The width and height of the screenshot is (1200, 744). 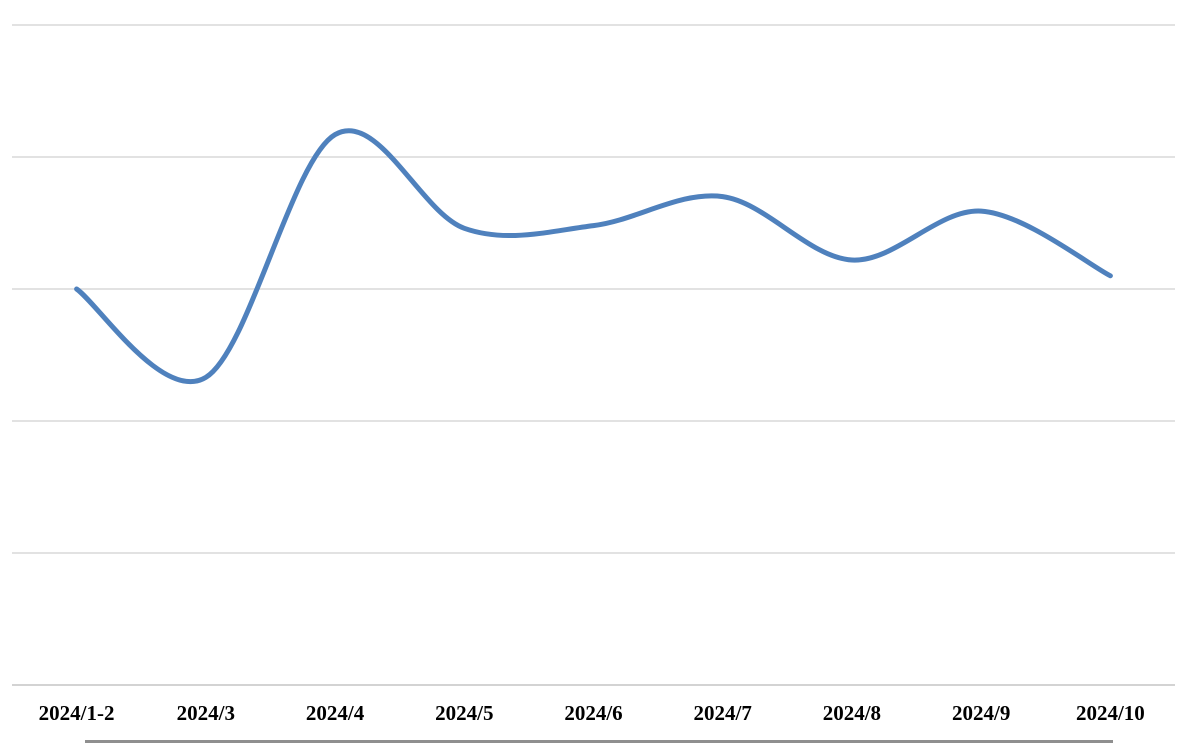 What do you see at coordinates (599, 741) in the screenshot?
I see `bottom-partial-rule` at bounding box center [599, 741].